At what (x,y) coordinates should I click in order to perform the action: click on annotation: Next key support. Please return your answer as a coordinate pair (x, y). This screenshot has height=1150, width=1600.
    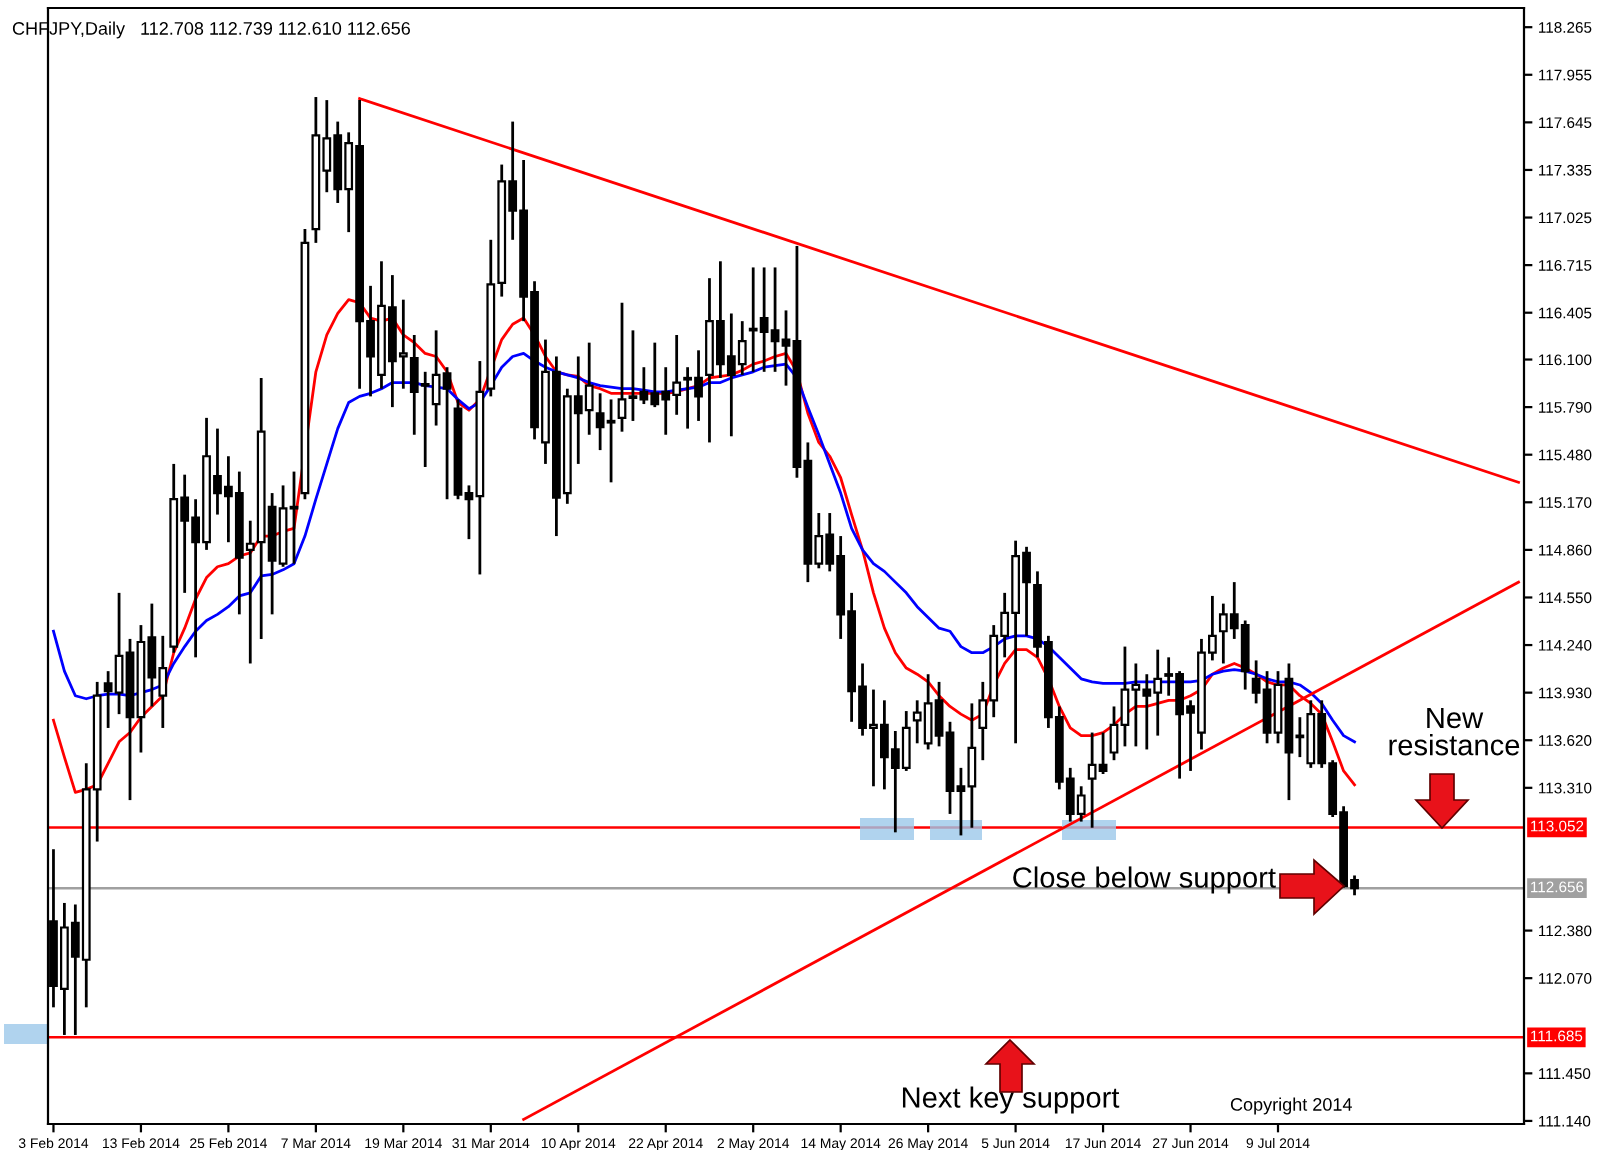
    Looking at the image, I should click on (1011, 1100).